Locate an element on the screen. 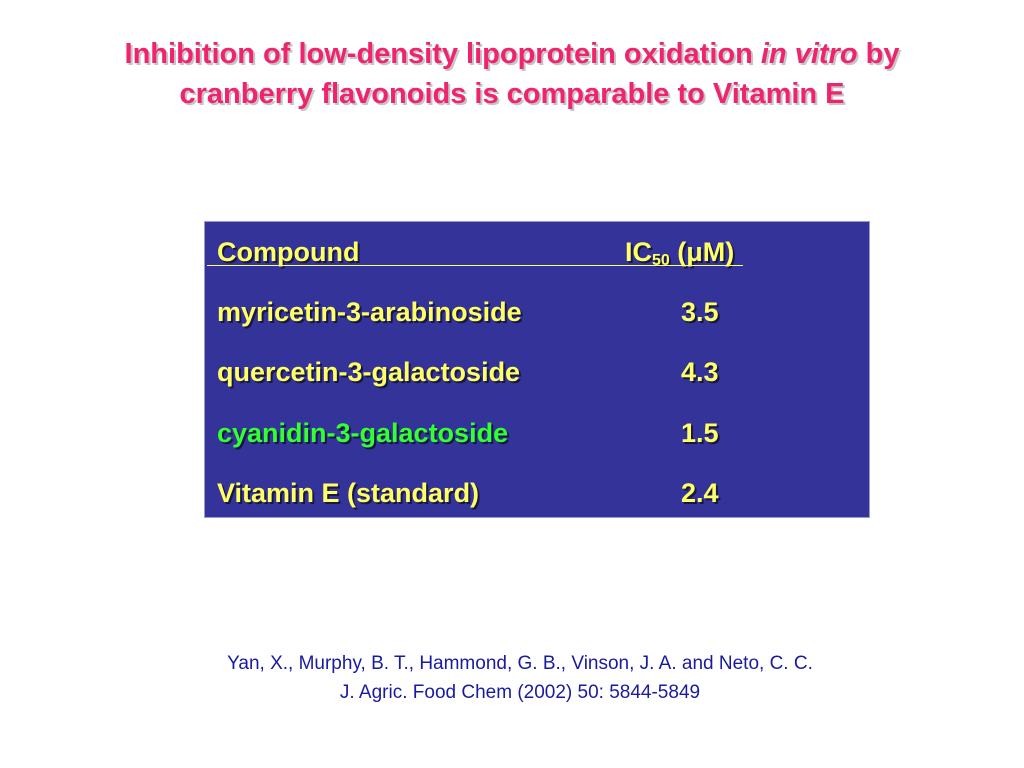 Image resolution: width=1024 pixels, height=768 pixels. title-italic-text: in vitro is located at coordinates (809, 54).